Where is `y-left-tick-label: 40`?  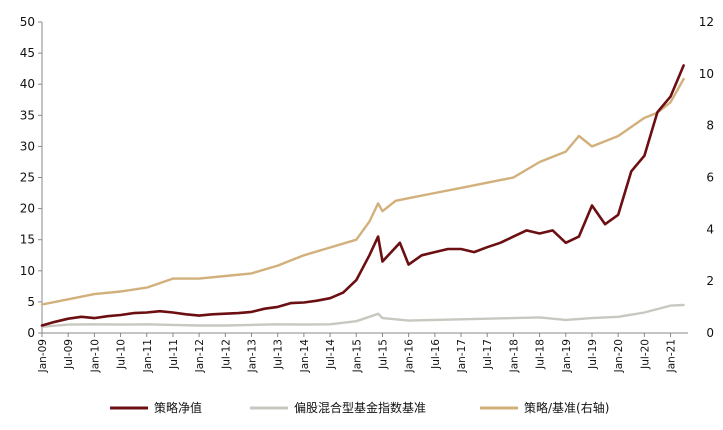
y-left-tick-label: 40 is located at coordinates (27, 84).